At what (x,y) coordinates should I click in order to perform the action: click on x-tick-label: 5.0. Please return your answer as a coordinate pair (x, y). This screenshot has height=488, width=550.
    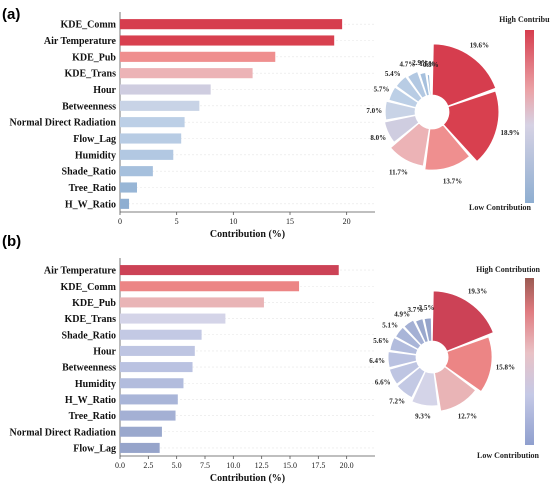
    Looking at the image, I should click on (177, 465).